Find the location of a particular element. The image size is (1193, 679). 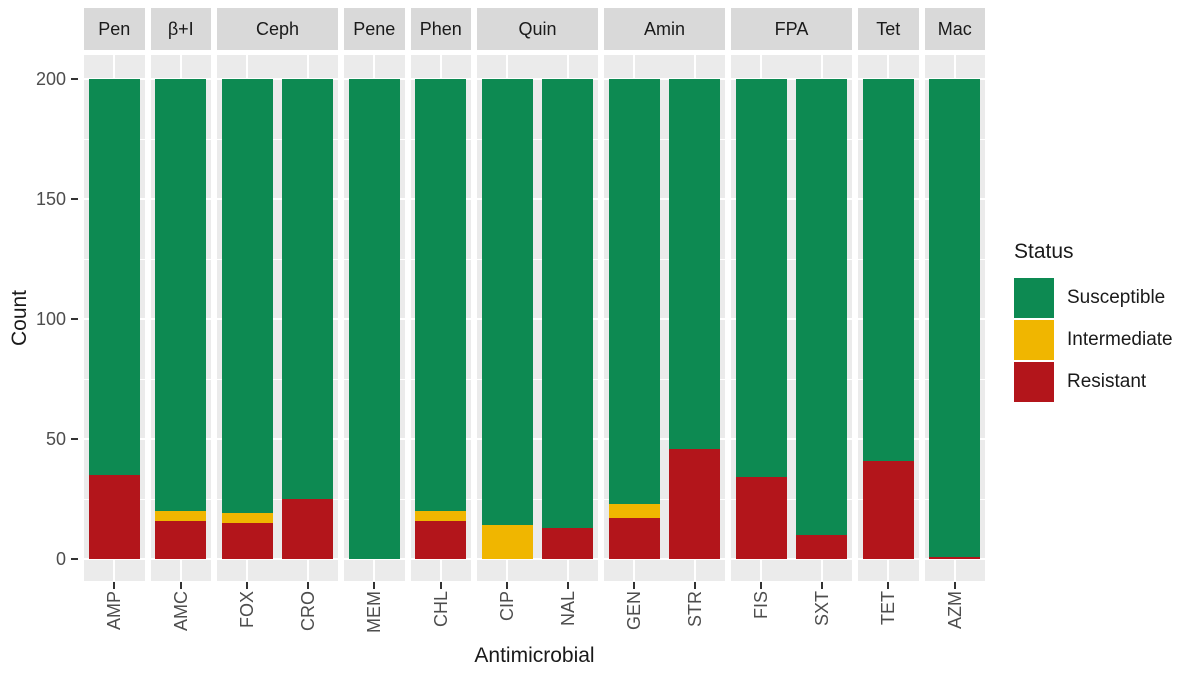

stacked-bar-SXT is located at coordinates (822, 319).